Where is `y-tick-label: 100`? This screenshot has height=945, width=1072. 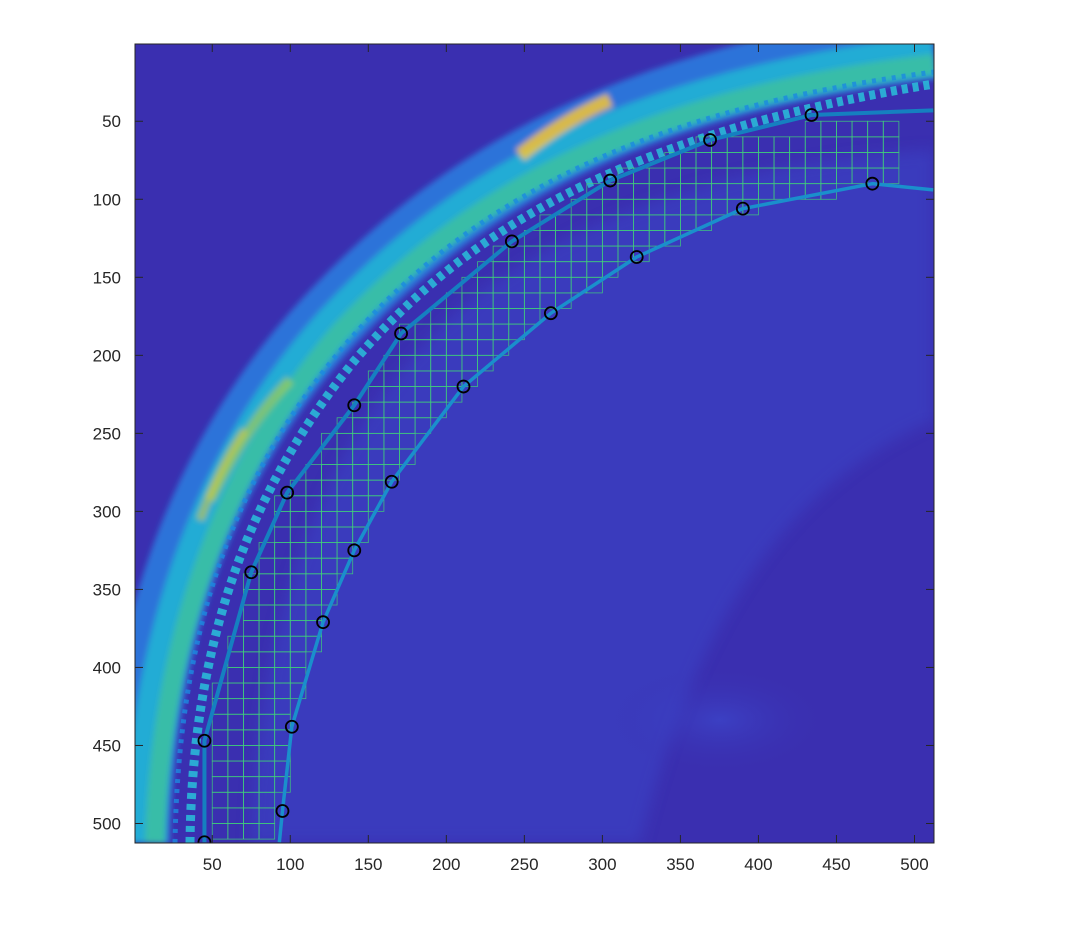
y-tick-label: 100 is located at coordinates (107, 199).